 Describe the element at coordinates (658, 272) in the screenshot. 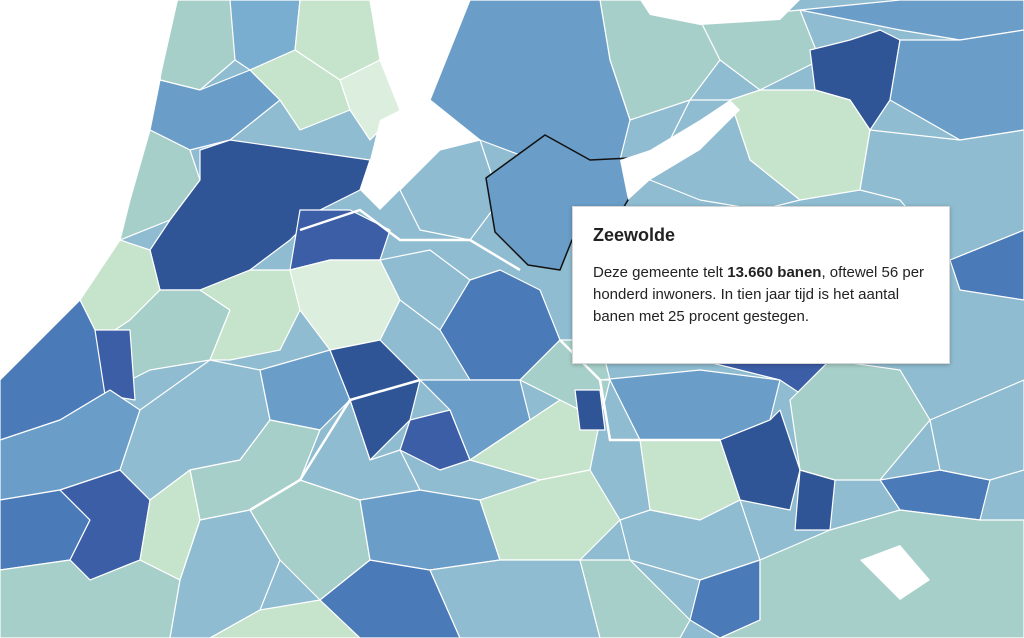

I see `tooltip-text-part: Deze gemeente telt` at that location.